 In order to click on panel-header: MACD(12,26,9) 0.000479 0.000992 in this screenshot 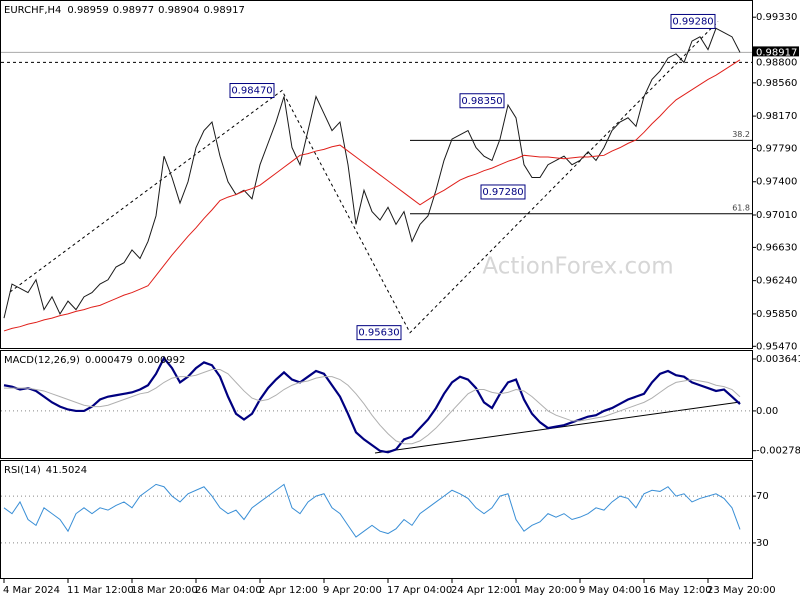, I will do `click(94, 360)`.